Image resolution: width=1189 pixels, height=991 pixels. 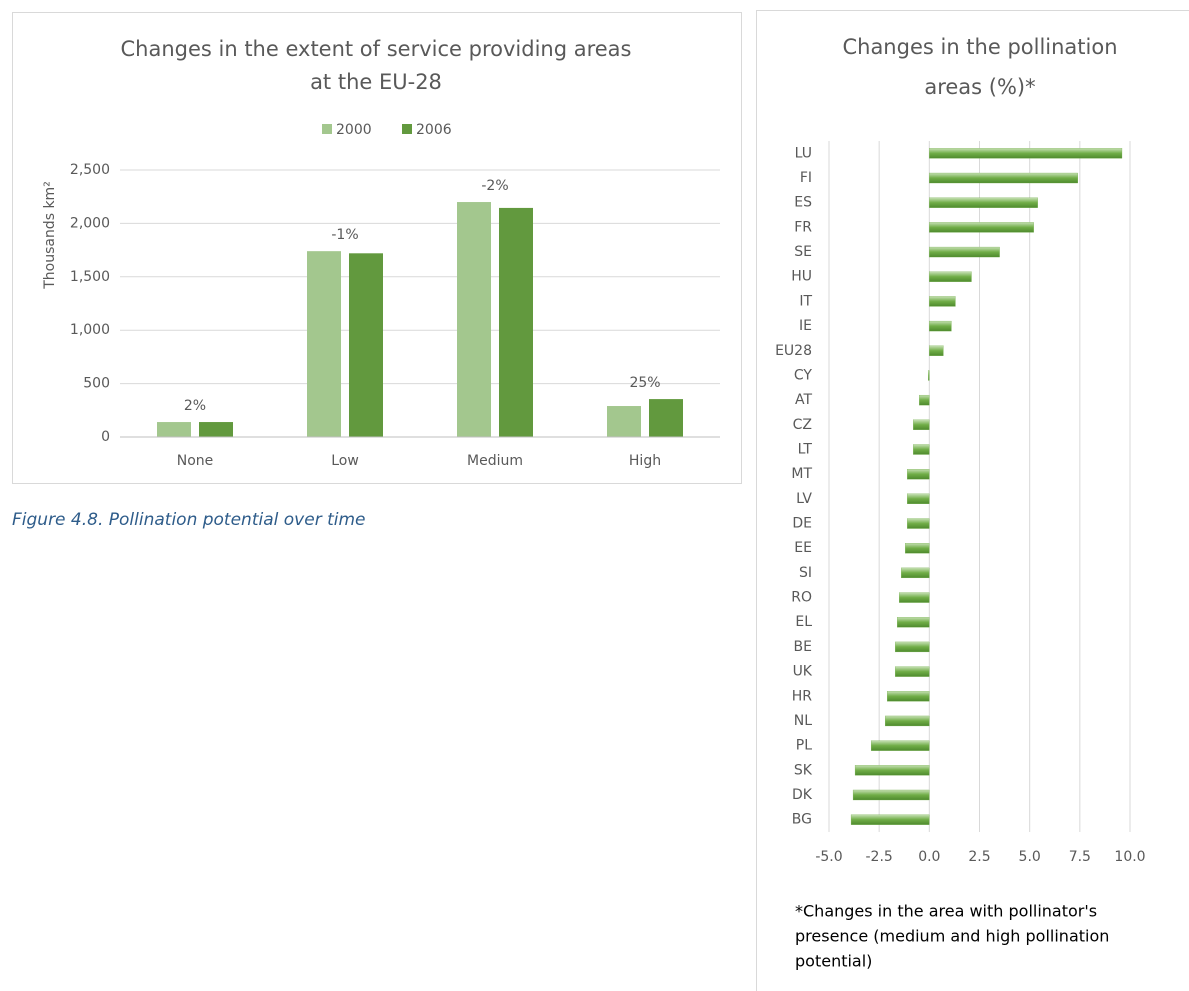 What do you see at coordinates (929, 857) in the screenshot?
I see `x-tick-label: 0.0` at bounding box center [929, 857].